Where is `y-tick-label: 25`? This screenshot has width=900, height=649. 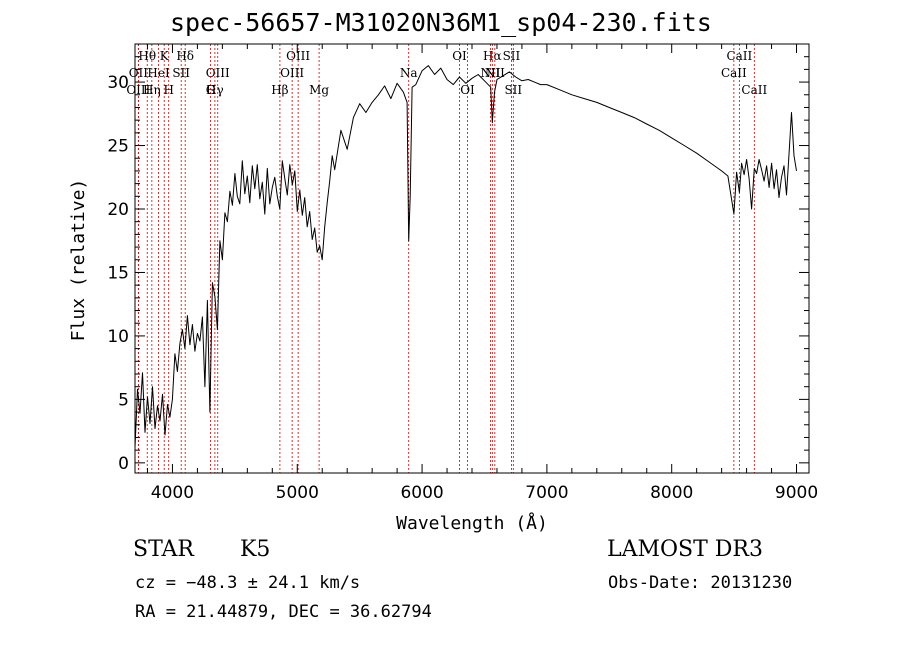 y-tick-label: 25 is located at coordinates (118, 147).